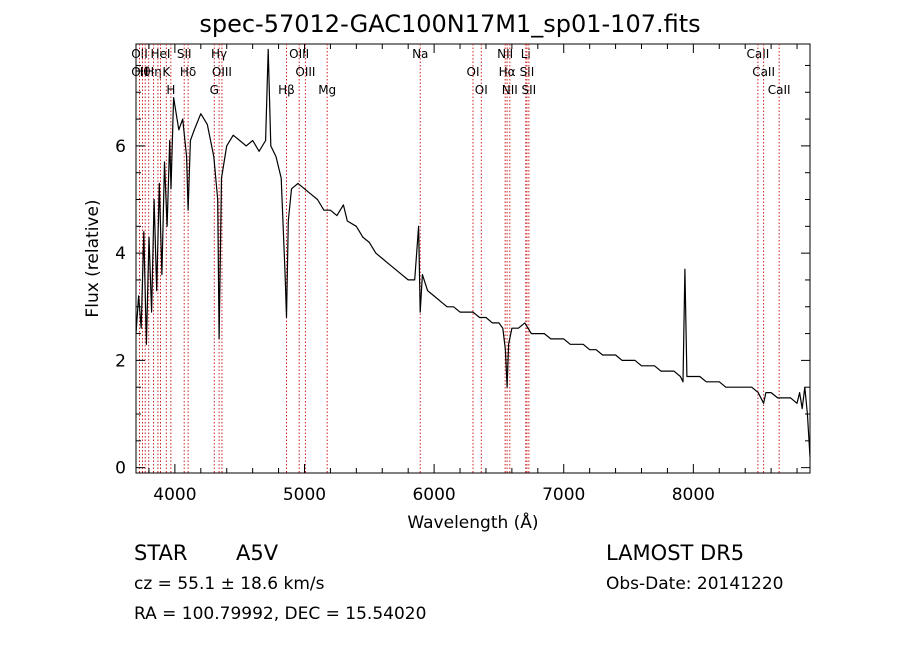  Describe the element at coordinates (450, 24) in the screenshot. I see `chart-title: spec-57012-GAC100N17M1_sp01-107.fits` at that location.